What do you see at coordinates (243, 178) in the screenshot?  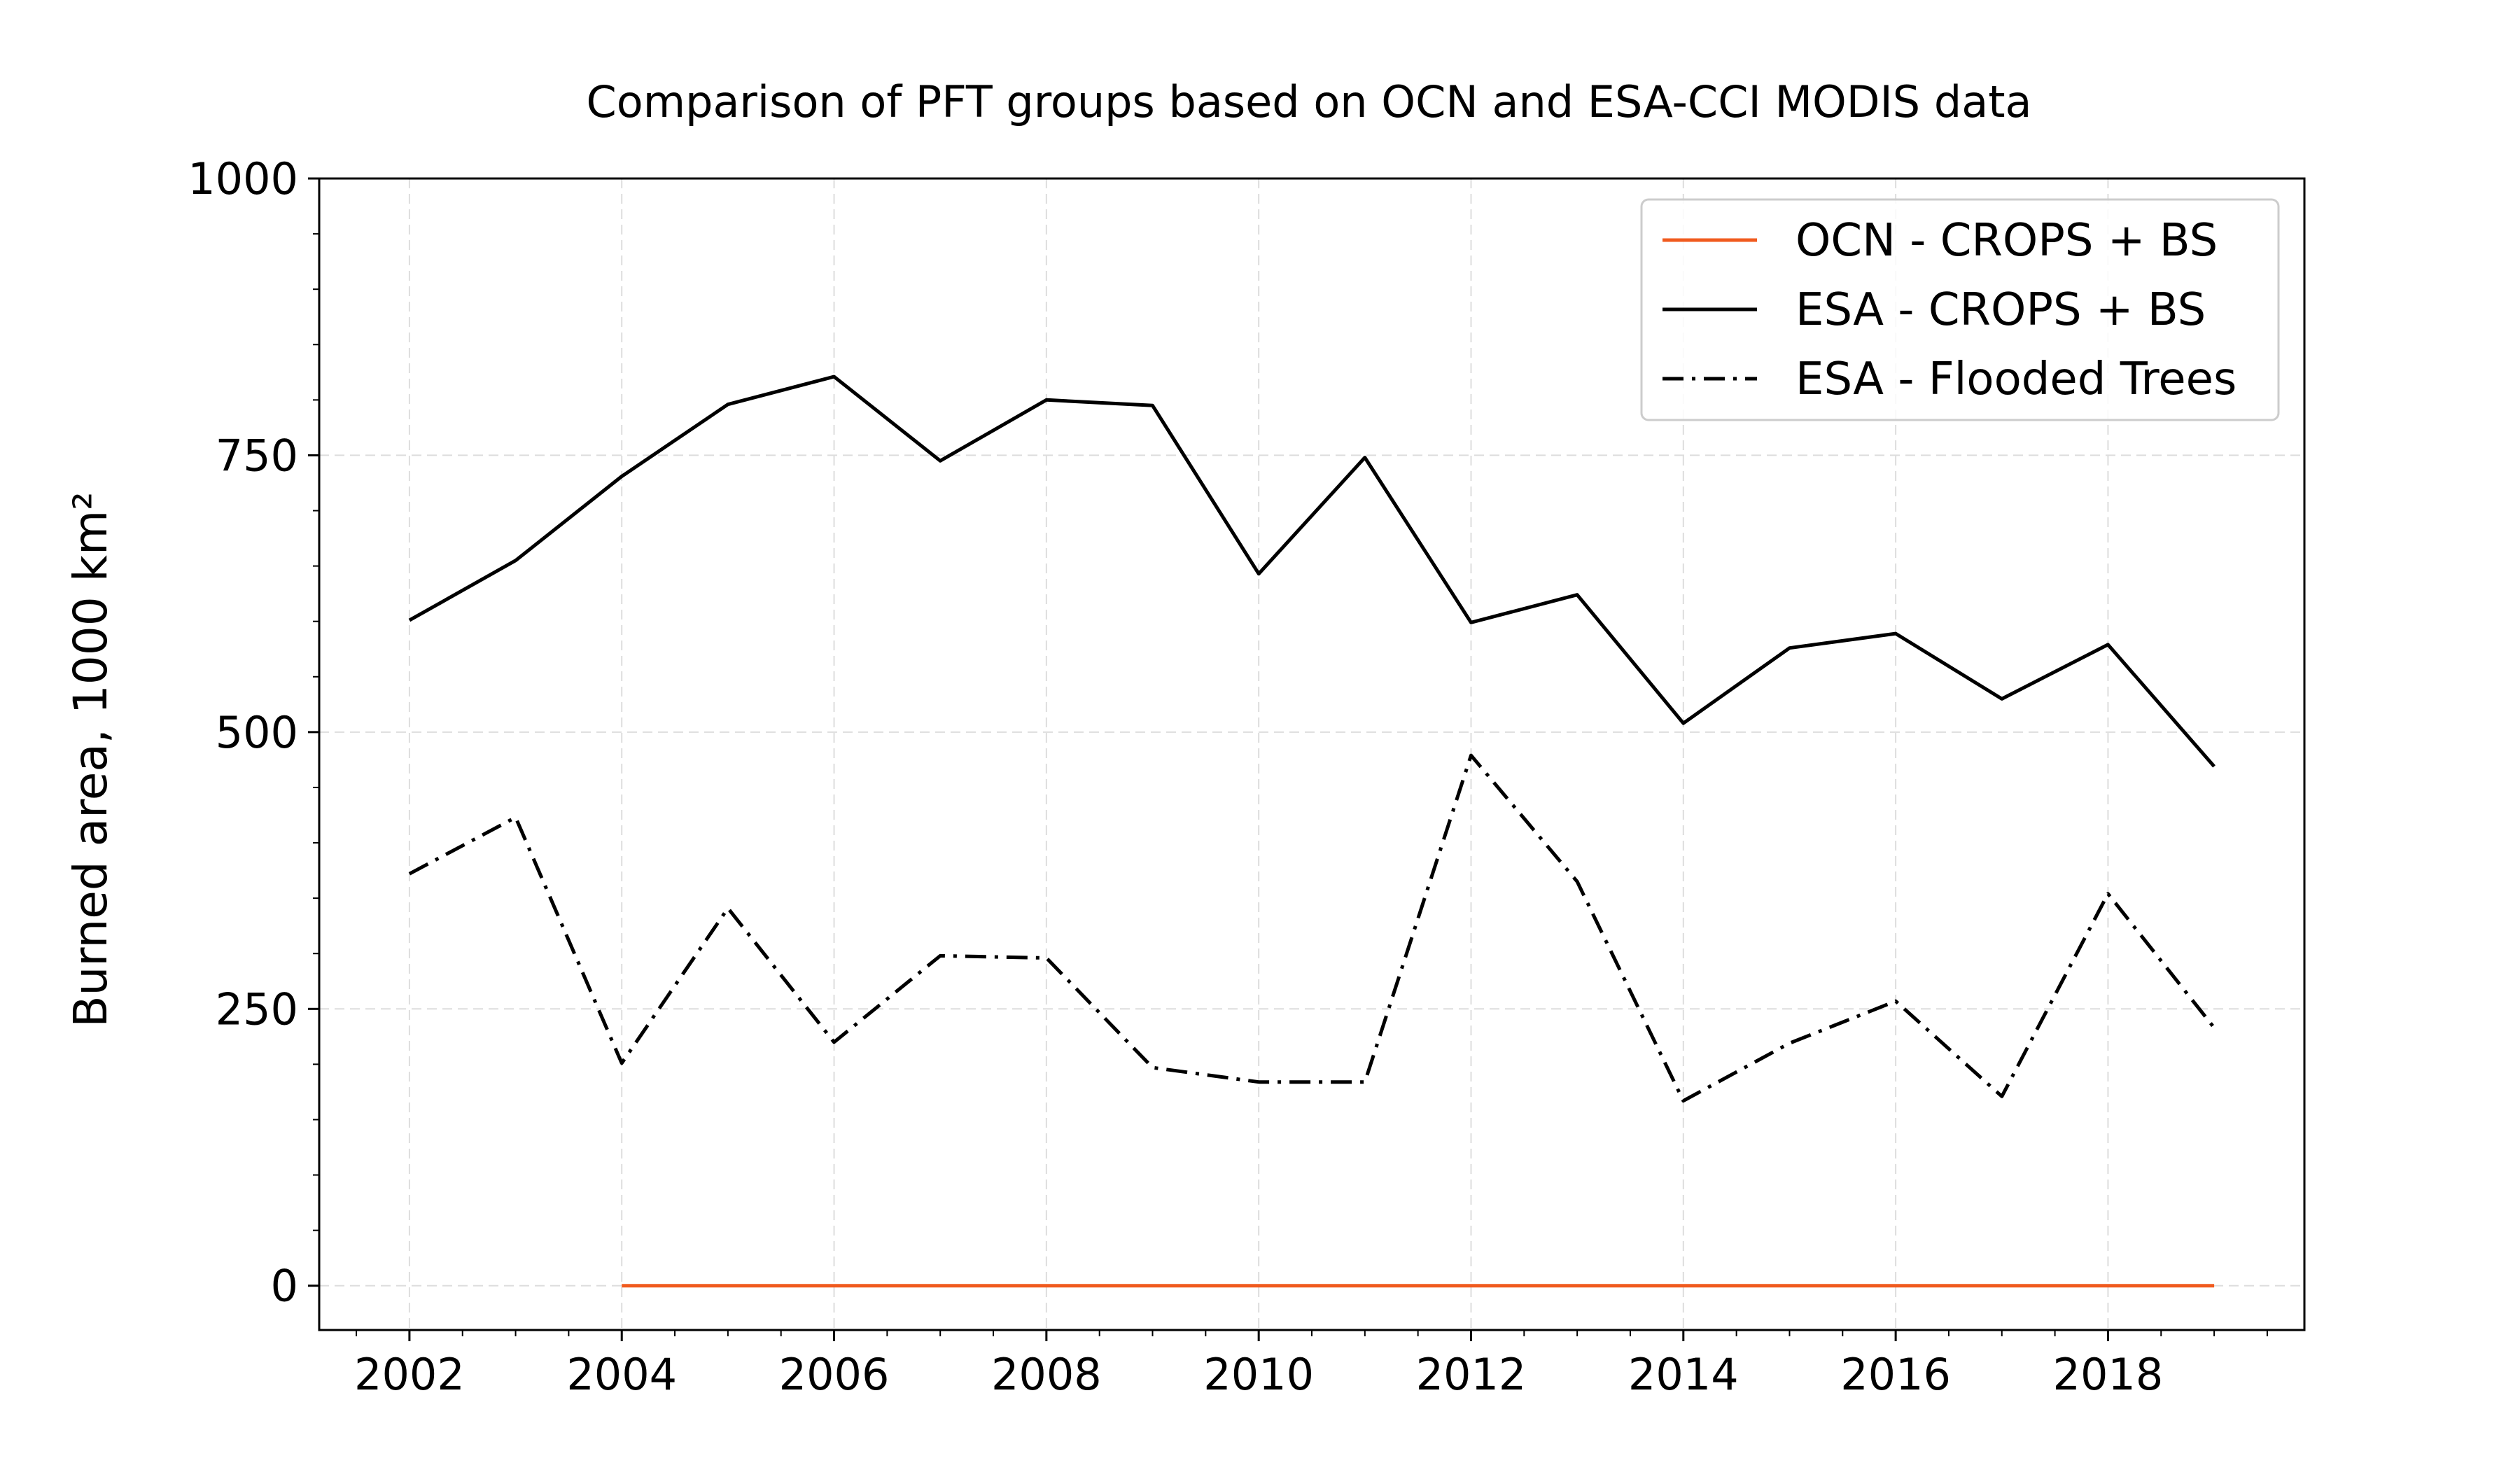 I see `y-tick-label: 1000` at bounding box center [243, 178].